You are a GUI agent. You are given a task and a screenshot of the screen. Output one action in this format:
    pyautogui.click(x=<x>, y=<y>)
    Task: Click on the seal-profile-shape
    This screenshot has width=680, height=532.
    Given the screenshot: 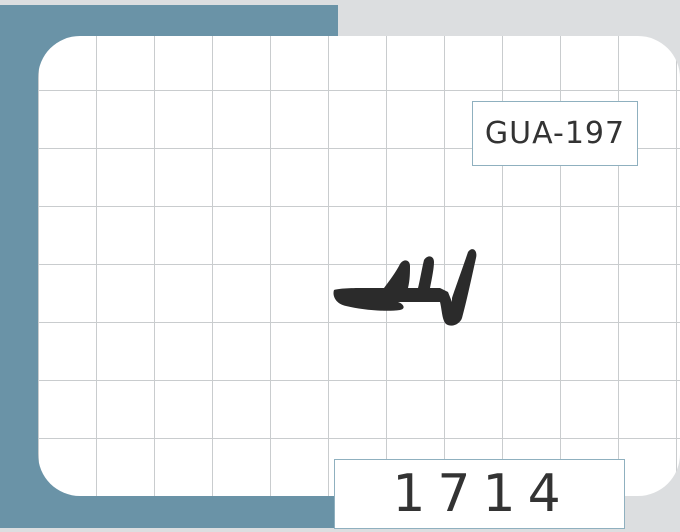 What is the action you would take?
    pyautogui.click(x=405, y=287)
    